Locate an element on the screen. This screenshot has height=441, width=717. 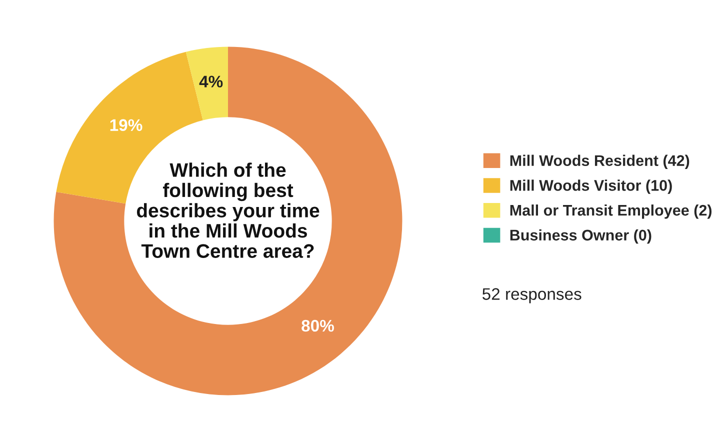
data-label: 4% is located at coordinates (211, 82).